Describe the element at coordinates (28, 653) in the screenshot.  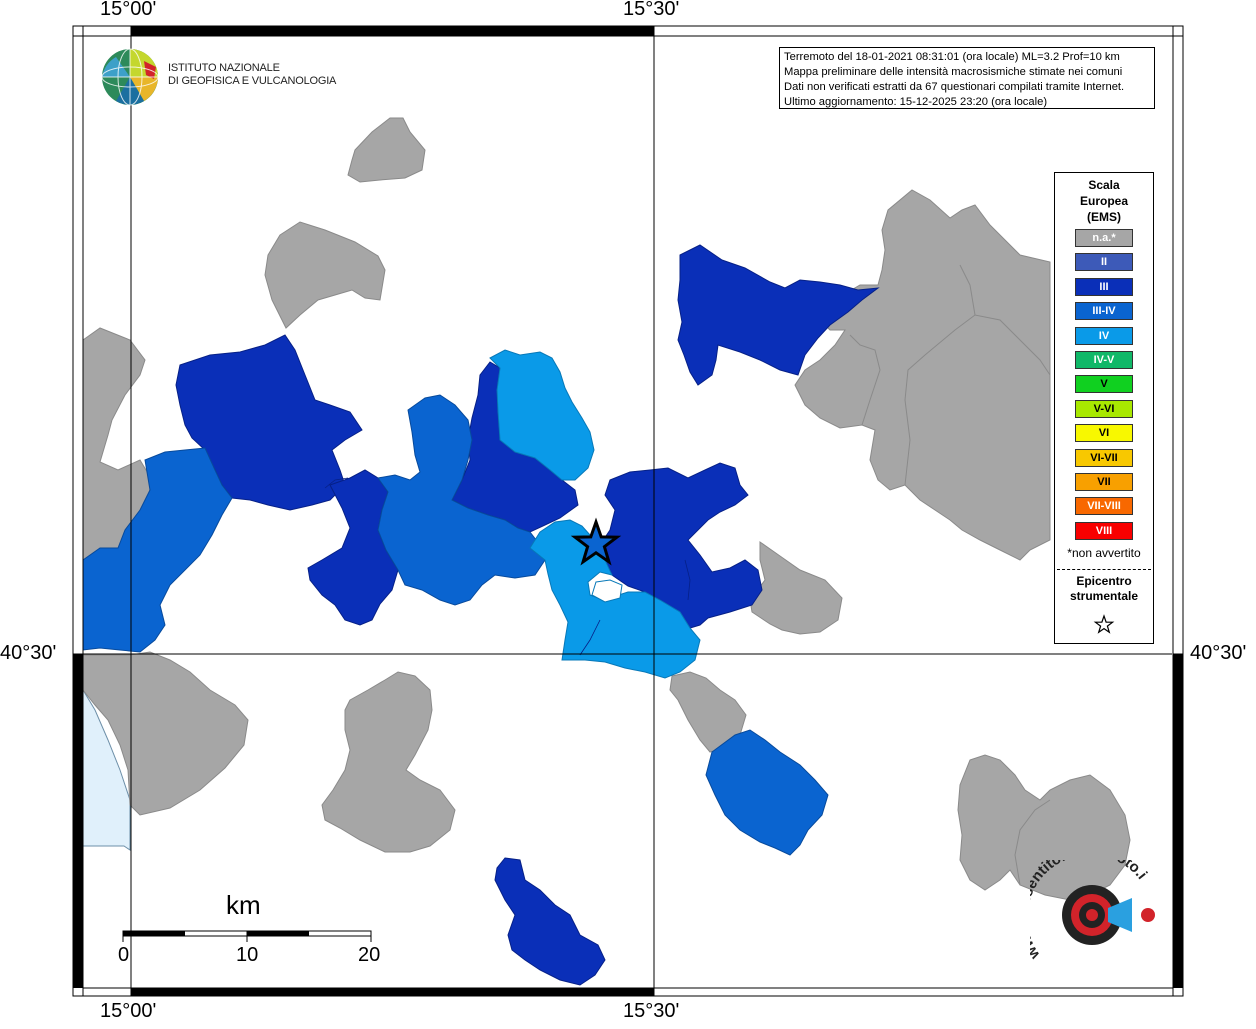
I see `tick-left-40-30: 40°30'` at that location.